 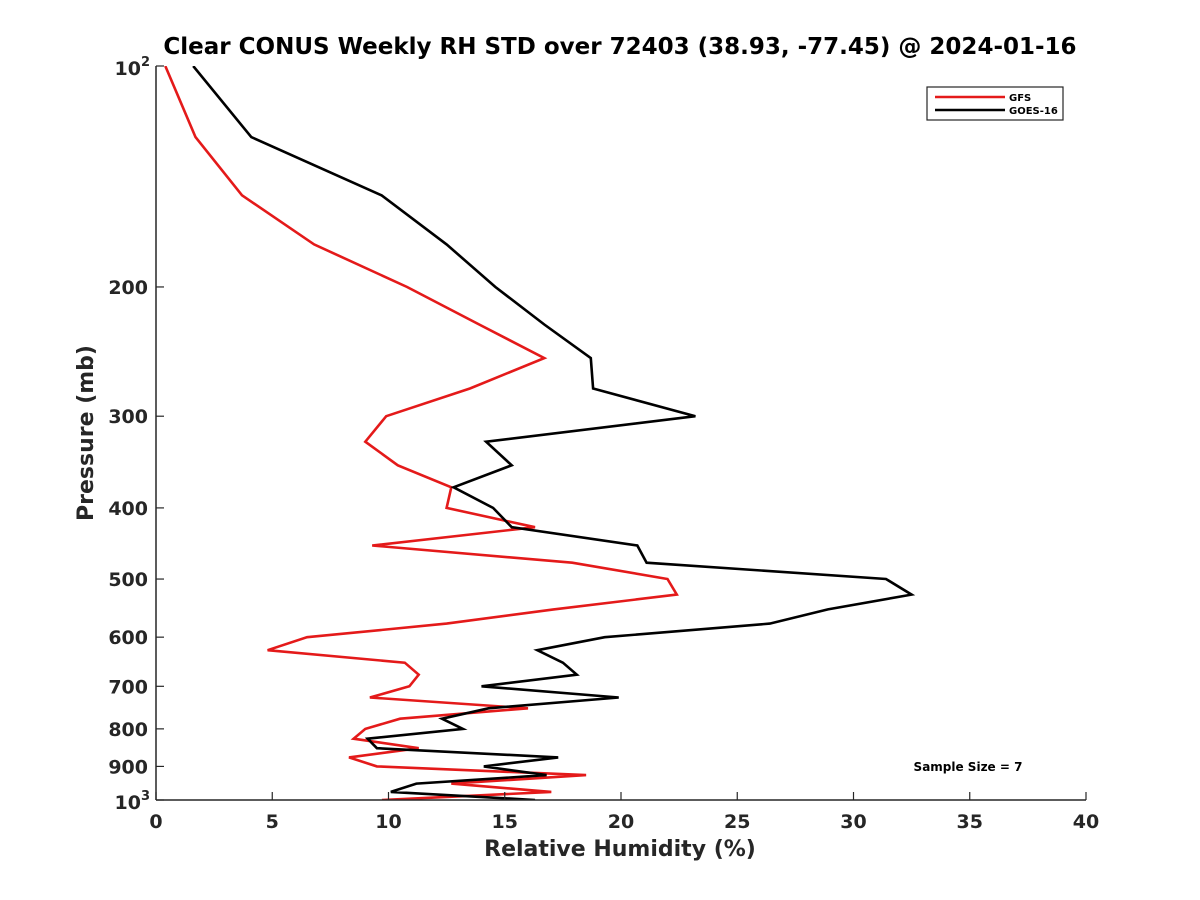 What do you see at coordinates (128, 580) in the screenshot?
I see `y-tick-label: 500` at bounding box center [128, 580].